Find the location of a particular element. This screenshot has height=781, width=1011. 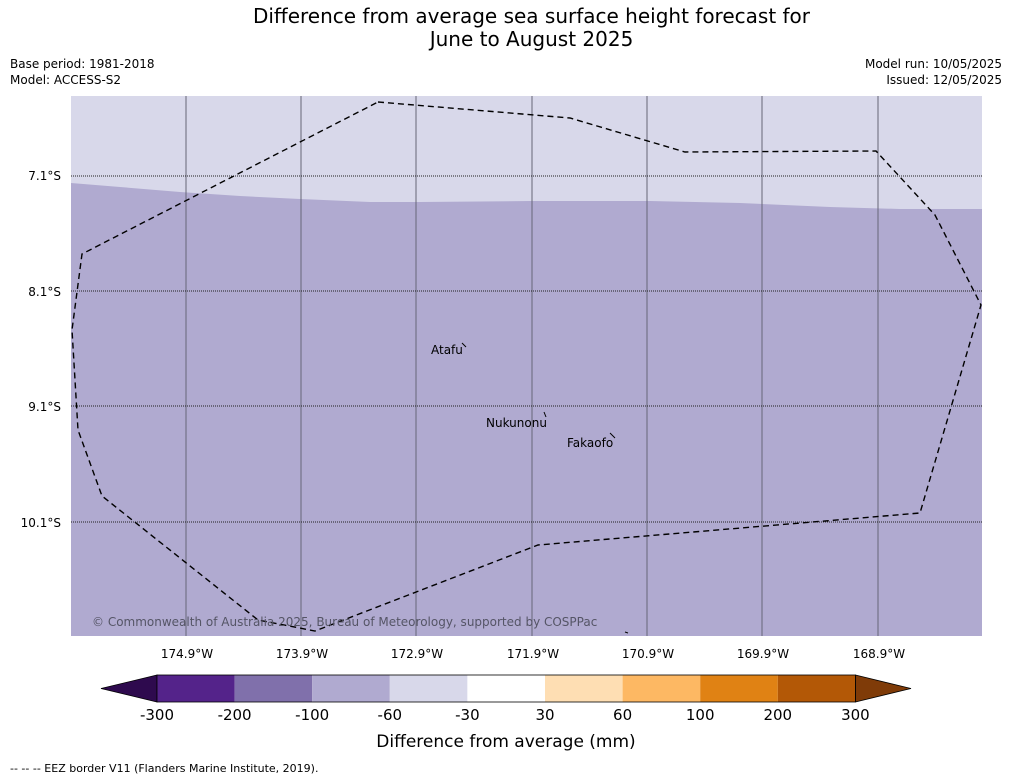

meta-right: Model run: 10/05/2025 Issued: 12/05/2025 is located at coordinates (933, 72).